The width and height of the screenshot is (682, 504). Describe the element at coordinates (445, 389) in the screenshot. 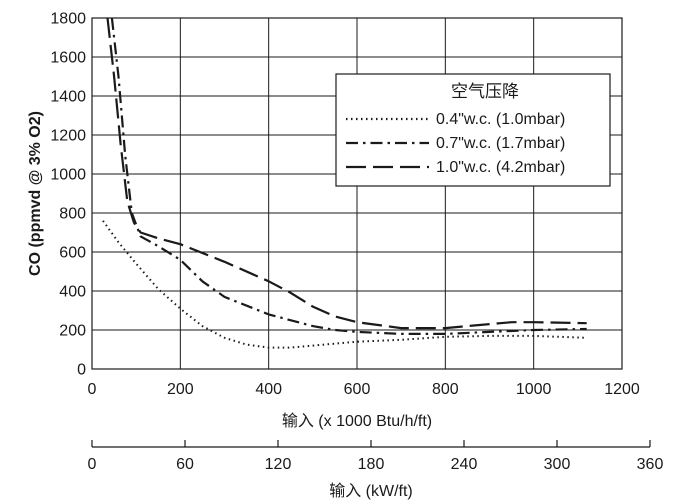

I see `x-tick-label: 800` at that location.